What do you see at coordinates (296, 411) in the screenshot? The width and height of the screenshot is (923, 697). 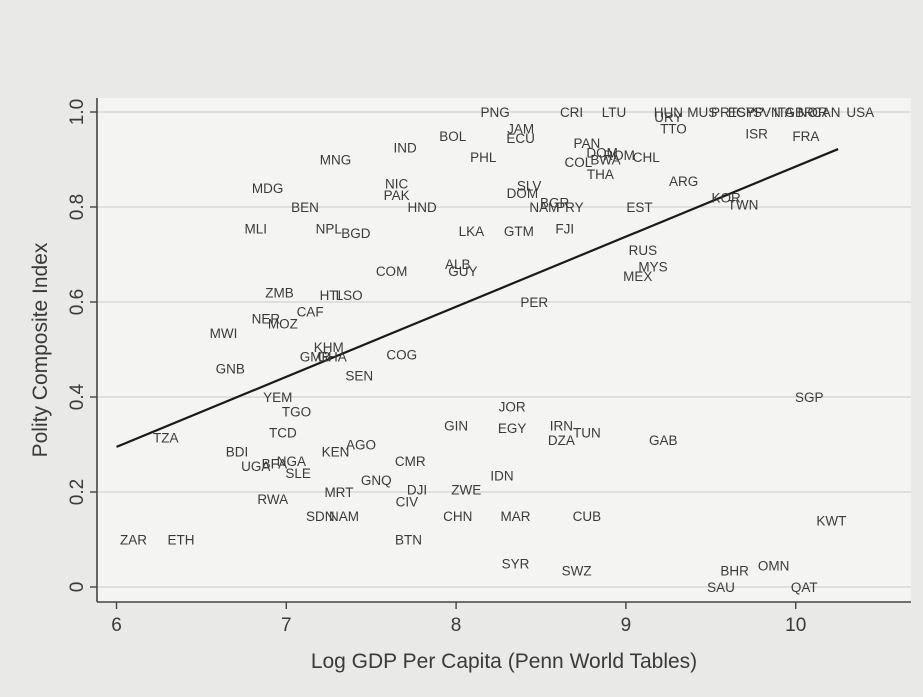 I see `country-label: TGO` at bounding box center [296, 411].